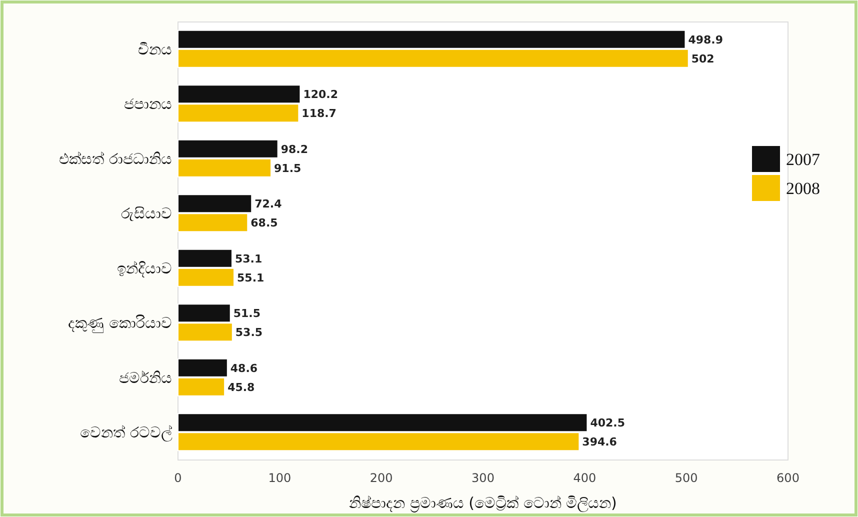  What do you see at coordinates (483, 503) in the screenshot?
I see `x-axis-title: නිෂ්පාදන ප්‍රමාණය (මෙට්‍රික් ටොන් මිලියන)` at bounding box center [483, 503].